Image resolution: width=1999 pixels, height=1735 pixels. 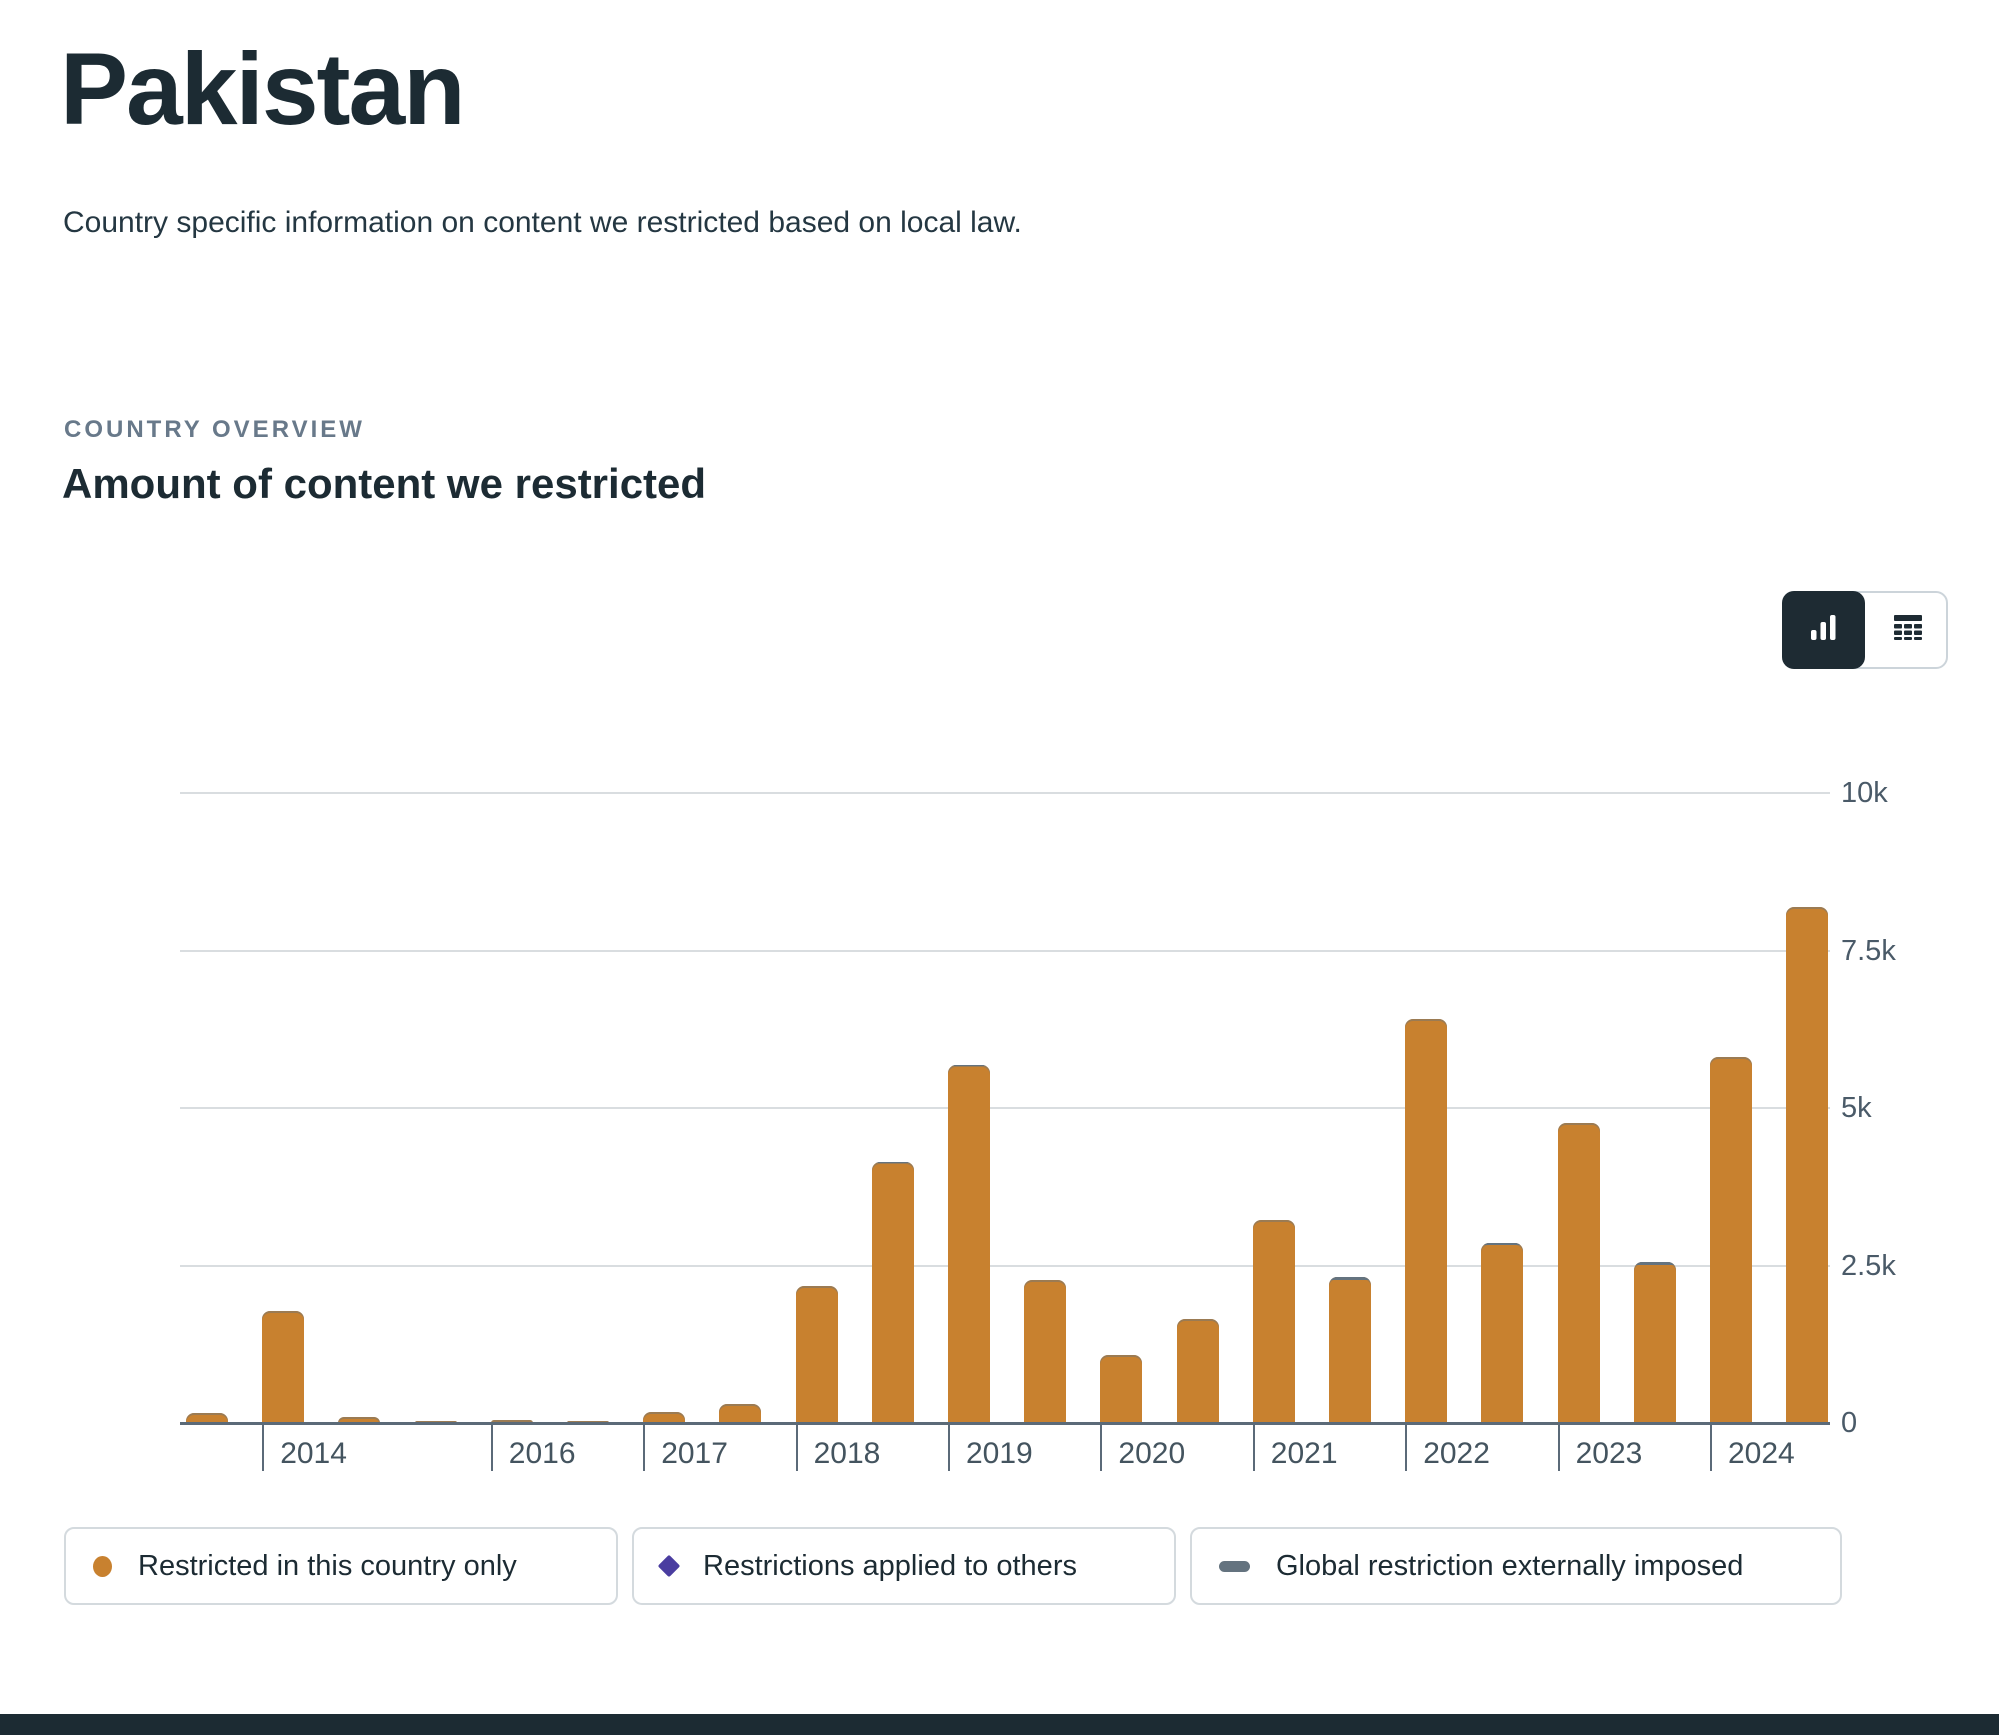 I want to click on bar-2017-H1, so click(x=664, y=1417).